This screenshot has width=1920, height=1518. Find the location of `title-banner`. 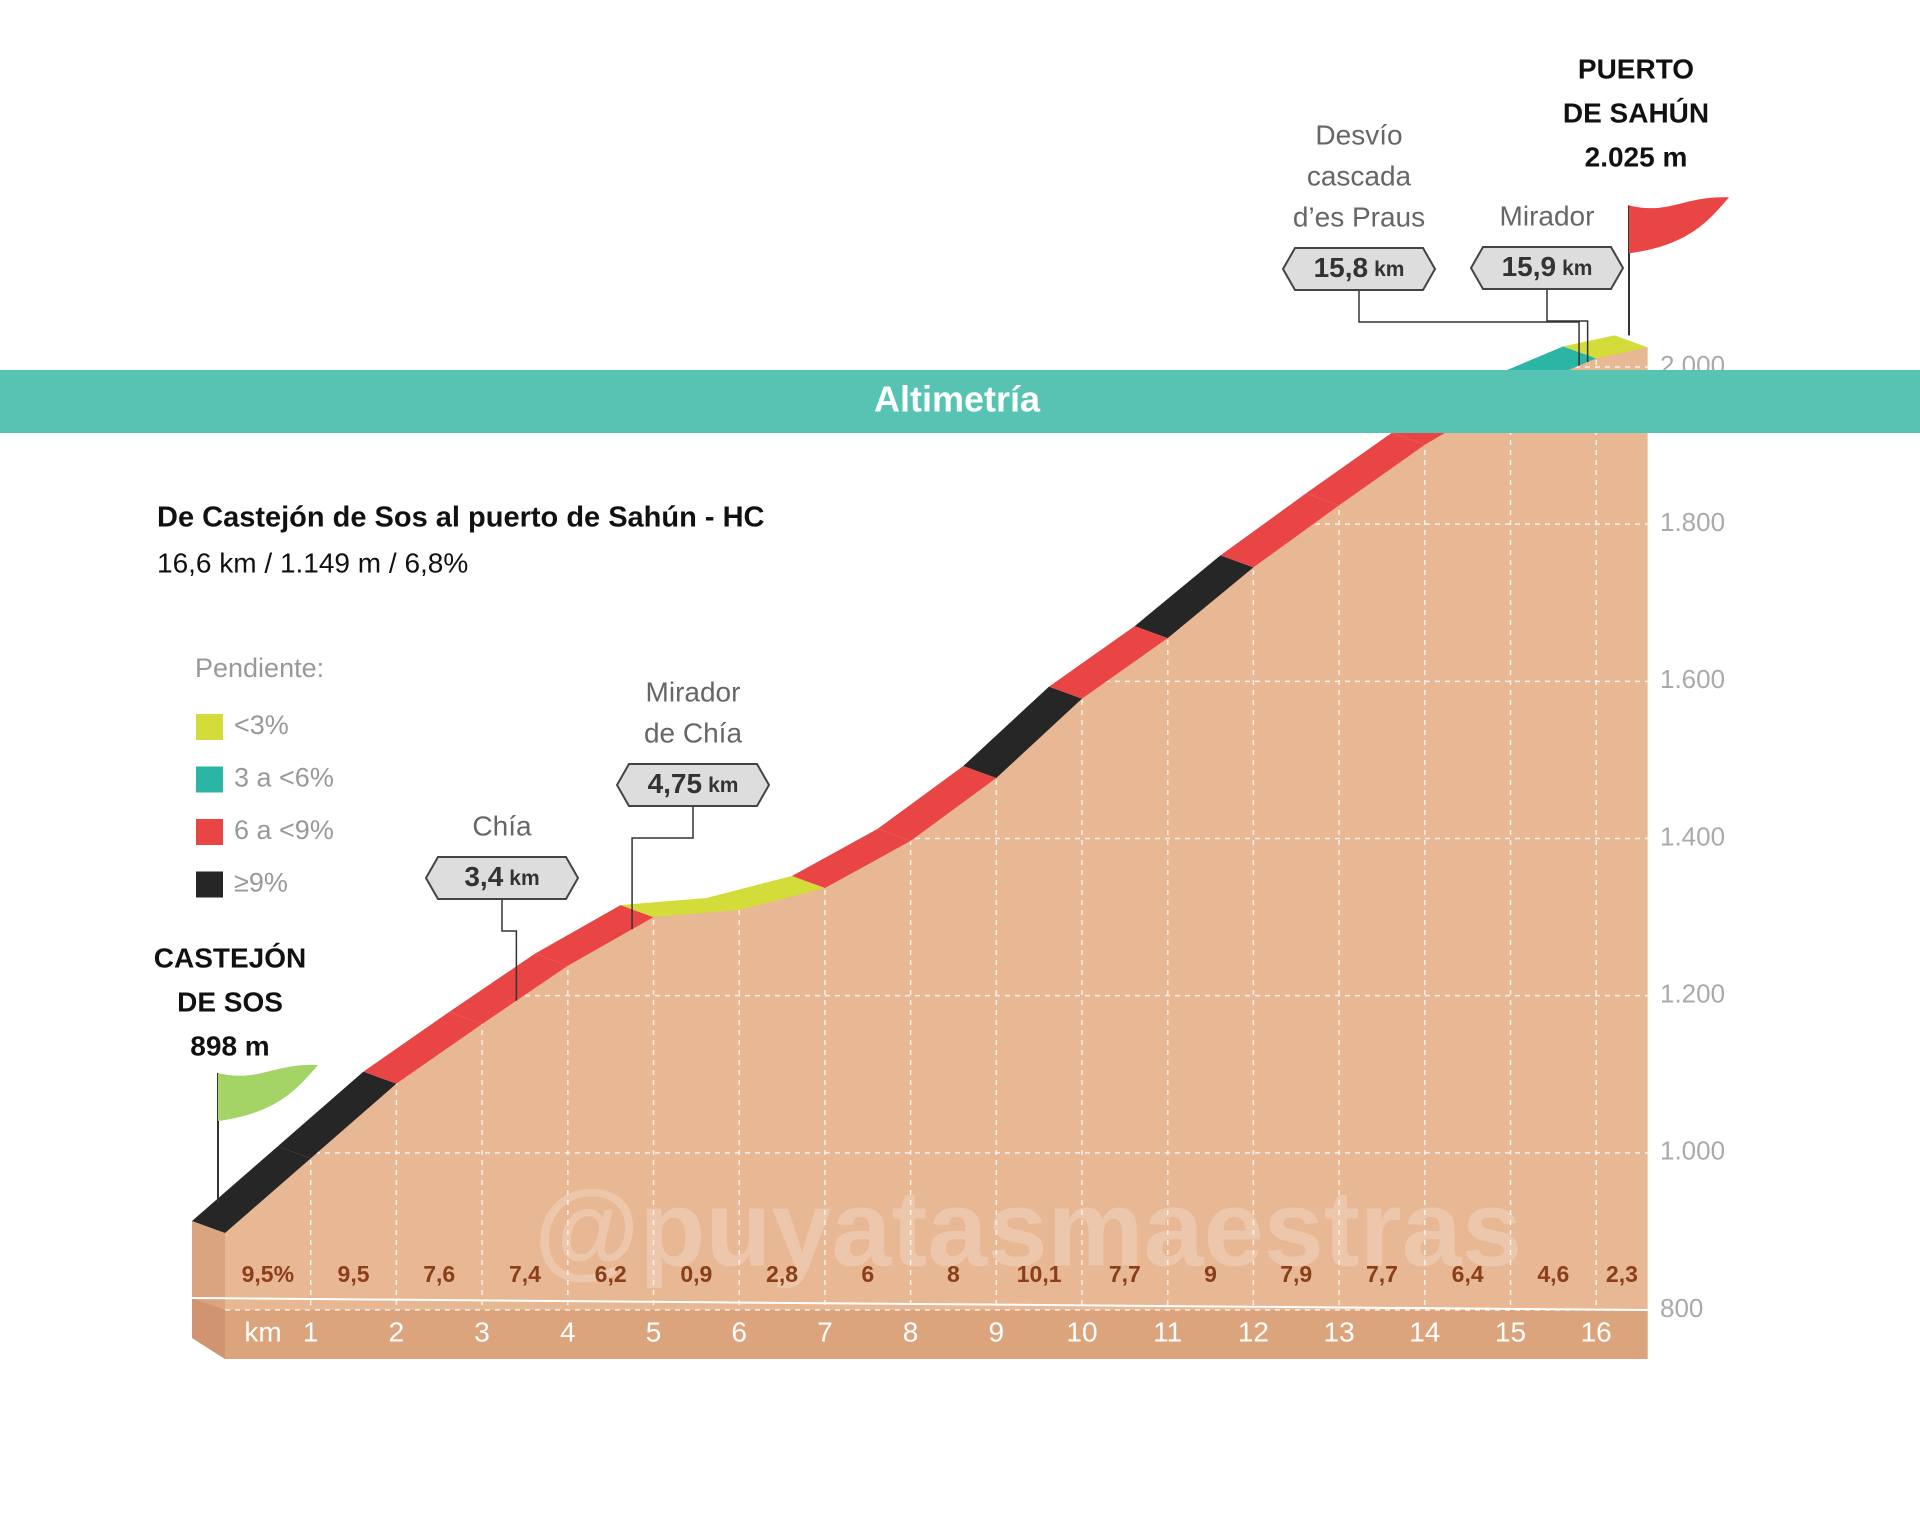

title-banner is located at coordinates (960, 401).